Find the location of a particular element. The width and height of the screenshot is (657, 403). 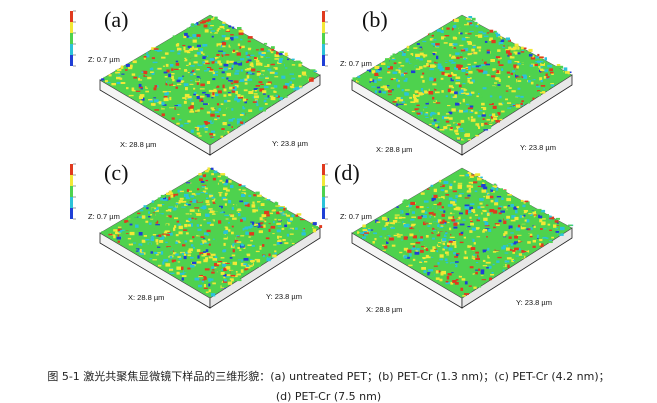

surface-3d-plot-b is located at coordinates (447, 83).